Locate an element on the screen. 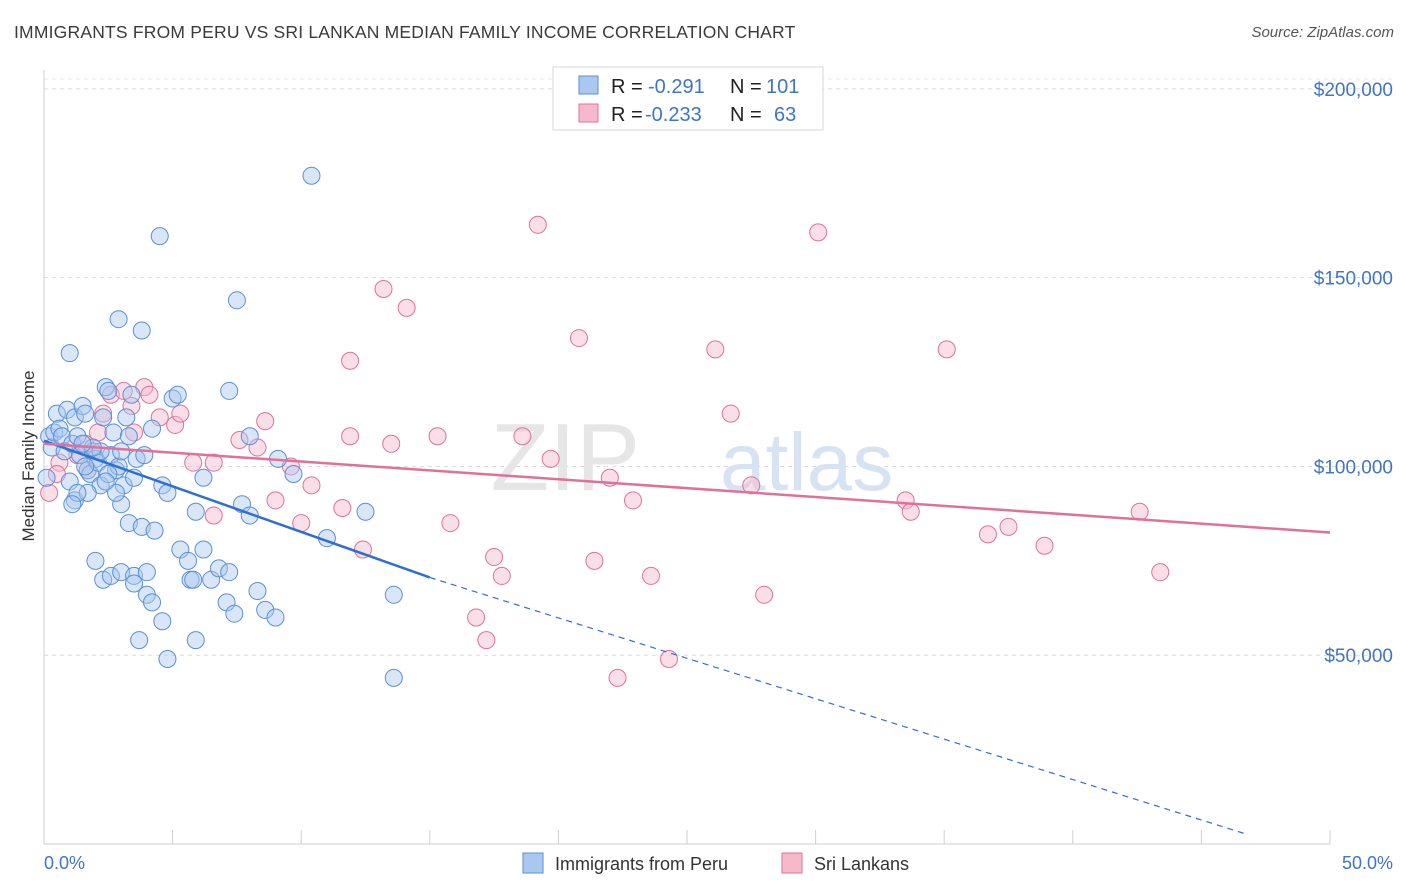 This screenshot has width=1406, height=892. legend-n-value-sri-lankans: 63 is located at coordinates (785, 115).